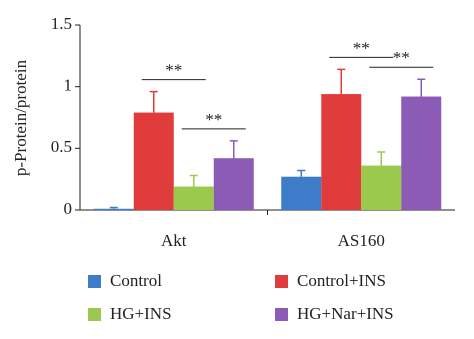 Image resolution: width=474 pixels, height=339 pixels. I want to click on y-tick-label: 0.5, so click(61, 146).